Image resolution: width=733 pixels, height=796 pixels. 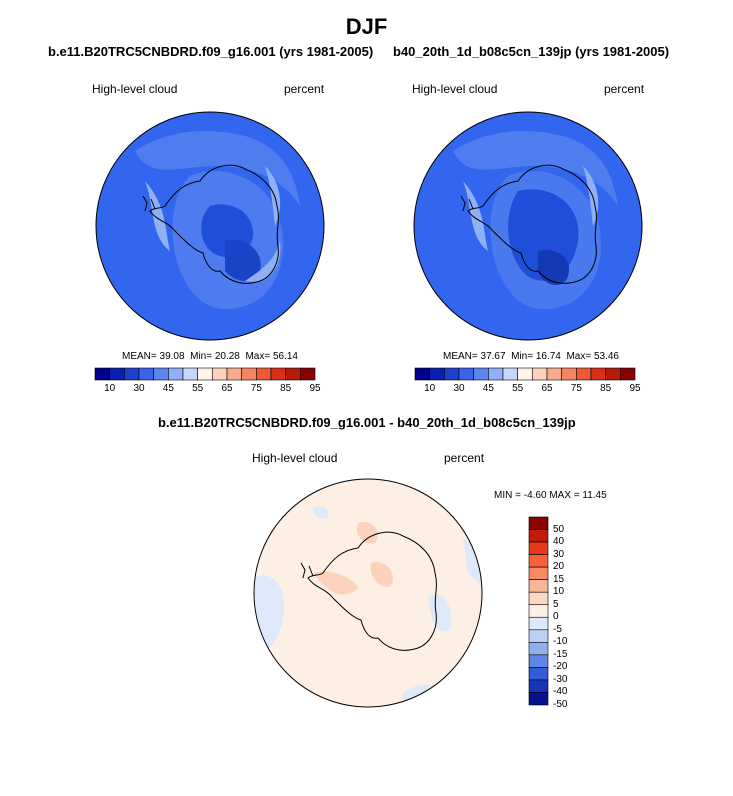 What do you see at coordinates (201, 356) in the screenshot?
I see `left-min-label: Min=` at bounding box center [201, 356].